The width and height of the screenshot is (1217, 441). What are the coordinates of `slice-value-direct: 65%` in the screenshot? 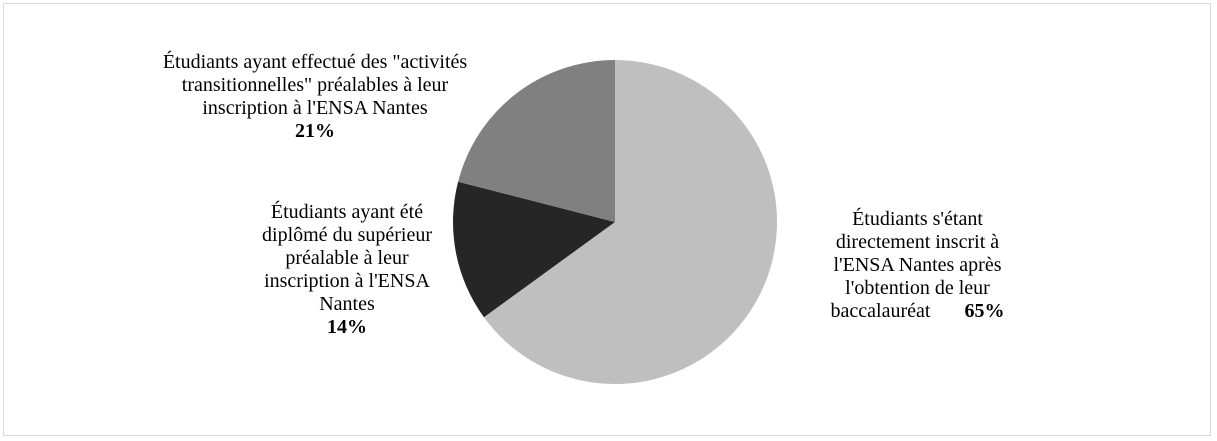 It's located at (984, 311).